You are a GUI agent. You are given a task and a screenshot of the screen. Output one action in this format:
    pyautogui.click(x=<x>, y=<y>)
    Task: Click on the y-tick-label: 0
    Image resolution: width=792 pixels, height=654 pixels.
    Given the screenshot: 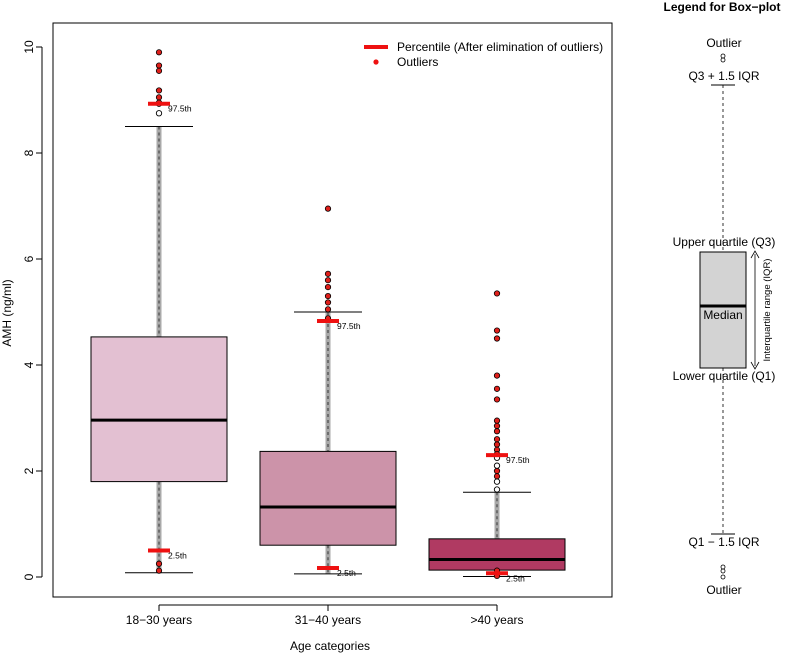 What is the action you would take?
    pyautogui.click(x=29, y=576)
    